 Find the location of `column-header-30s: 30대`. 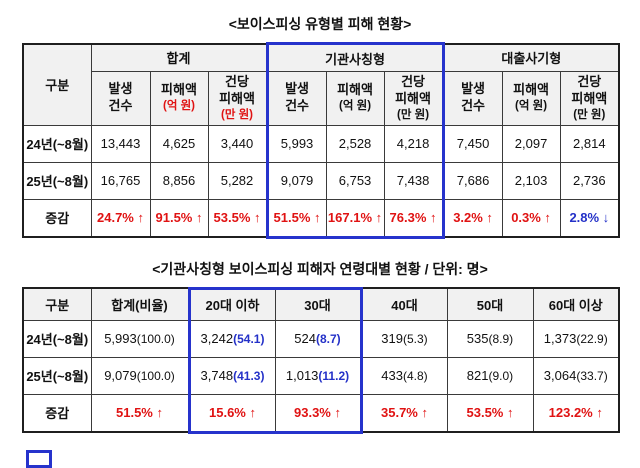

column-header-30s: 30대 is located at coordinates (318, 303).